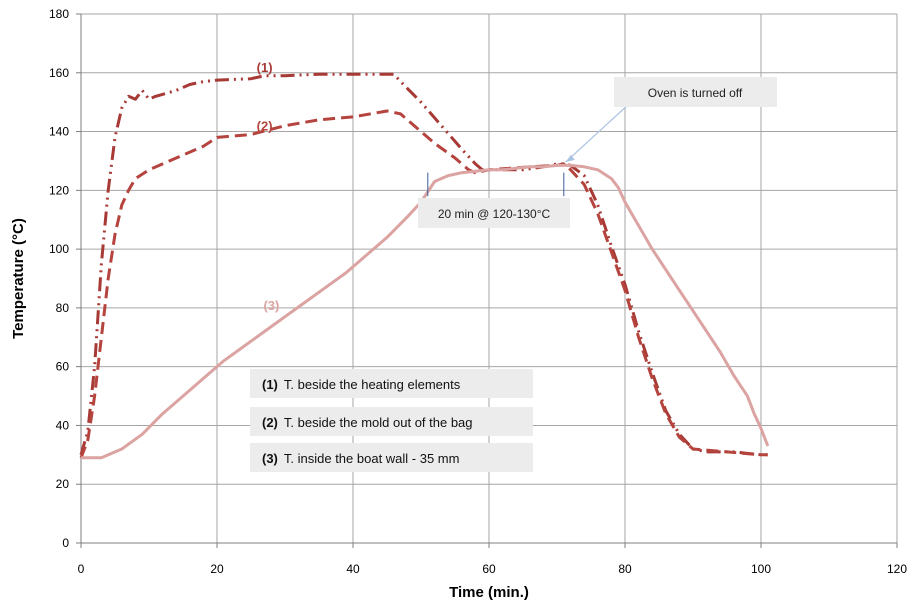  What do you see at coordinates (59, 278) in the screenshot?
I see `y-tick-labels: 0 20 40 60 80 100 120 140 160 180` at bounding box center [59, 278].